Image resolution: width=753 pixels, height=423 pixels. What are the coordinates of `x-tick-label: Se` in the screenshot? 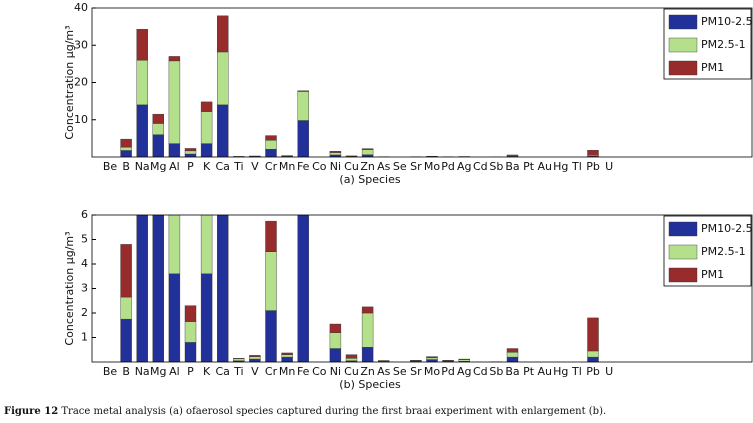 It's located at (400, 166).